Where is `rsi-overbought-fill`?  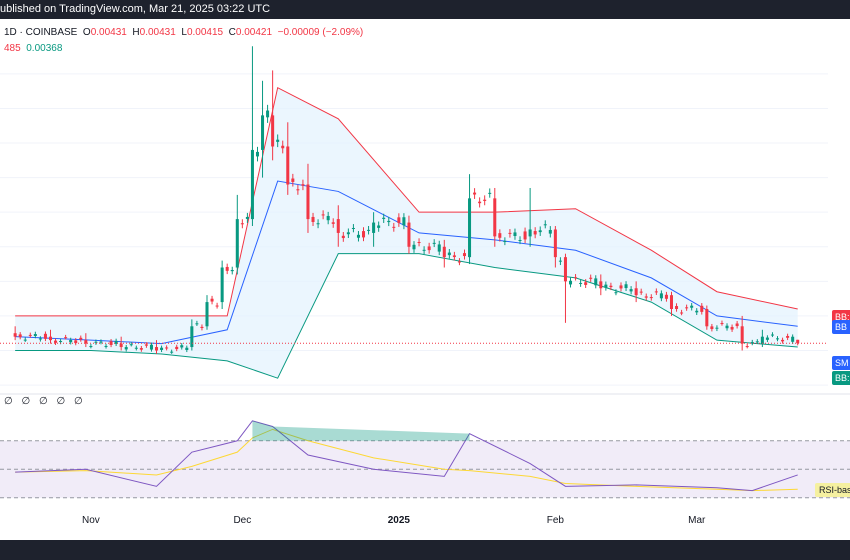 rsi-overbought-fill is located at coordinates (361, 430).